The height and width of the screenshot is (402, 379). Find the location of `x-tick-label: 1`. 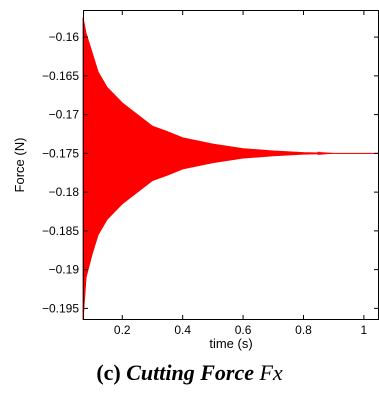

x-tick-label: 1 is located at coordinates (364, 330).